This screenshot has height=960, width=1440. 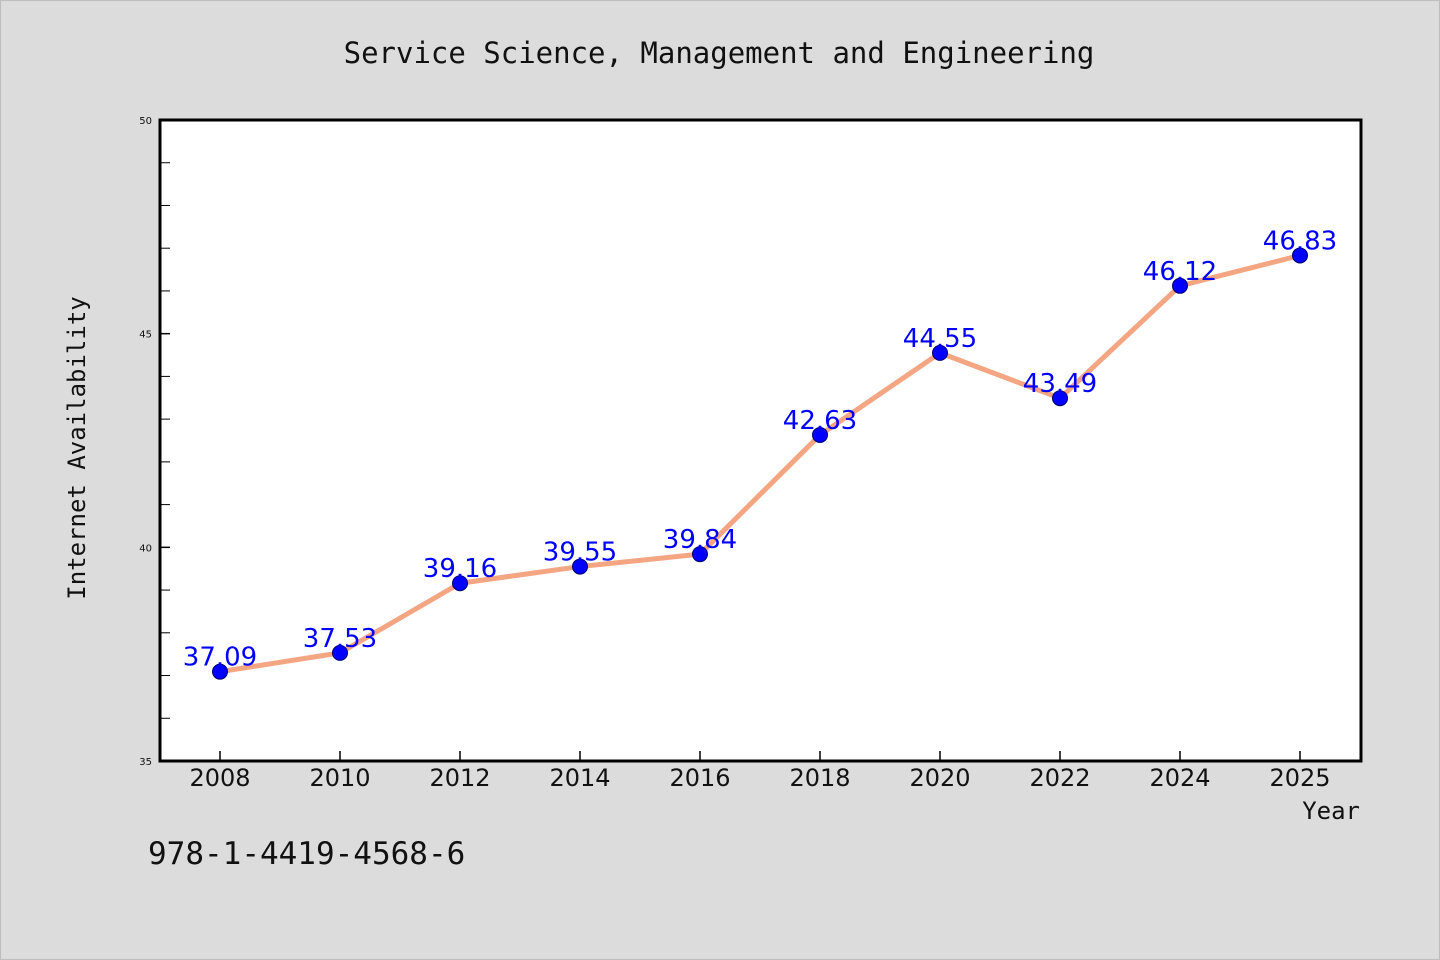 What do you see at coordinates (939, 778) in the screenshot?
I see `x-tick-label: 2020` at bounding box center [939, 778].